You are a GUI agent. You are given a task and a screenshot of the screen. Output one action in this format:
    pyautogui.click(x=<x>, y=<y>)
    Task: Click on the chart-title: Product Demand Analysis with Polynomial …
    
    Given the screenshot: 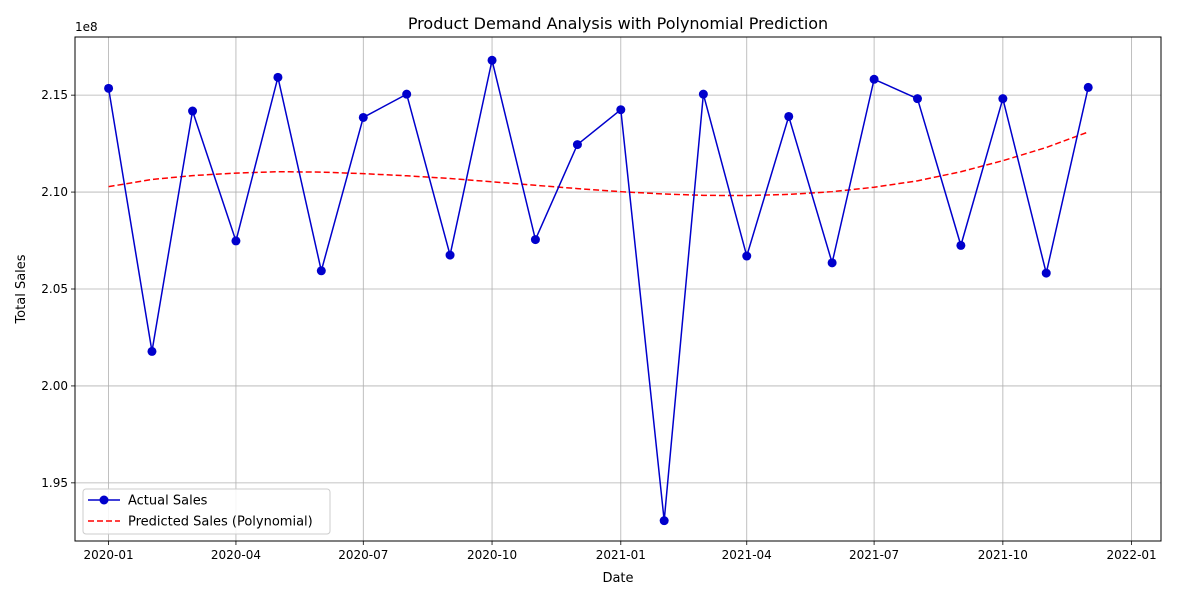 What is the action you would take?
    pyautogui.click(x=618, y=23)
    